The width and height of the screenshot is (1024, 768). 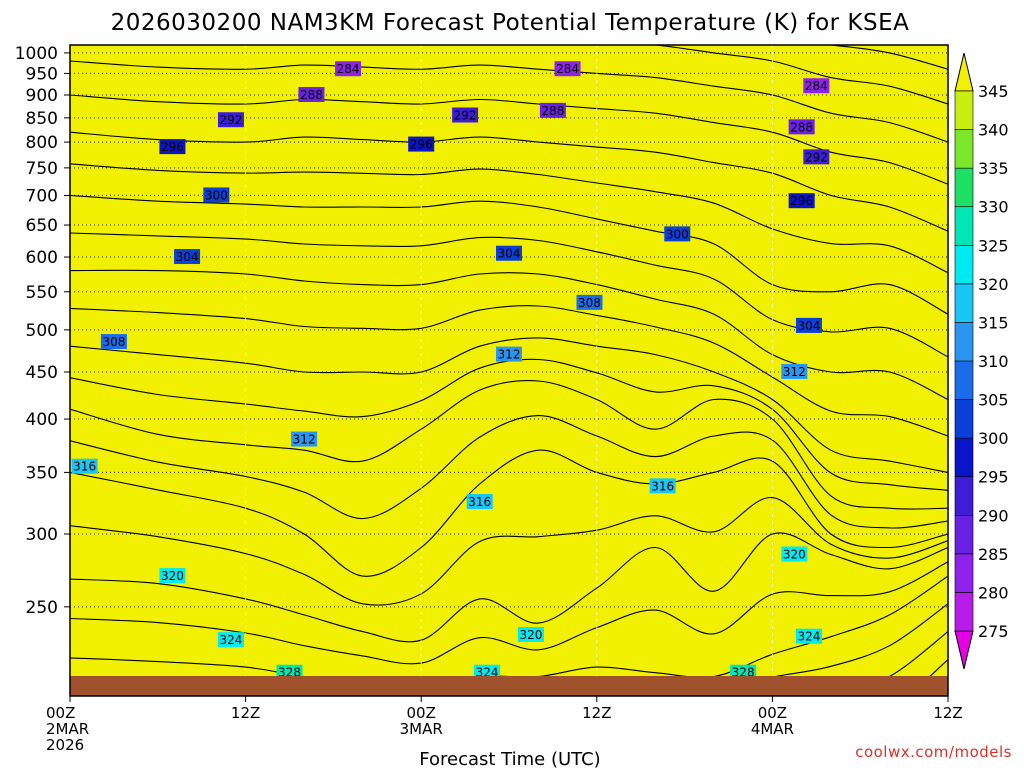 What do you see at coordinates (42, 226) in the screenshot?
I see `pressure-tick-label: 650` at bounding box center [42, 226].